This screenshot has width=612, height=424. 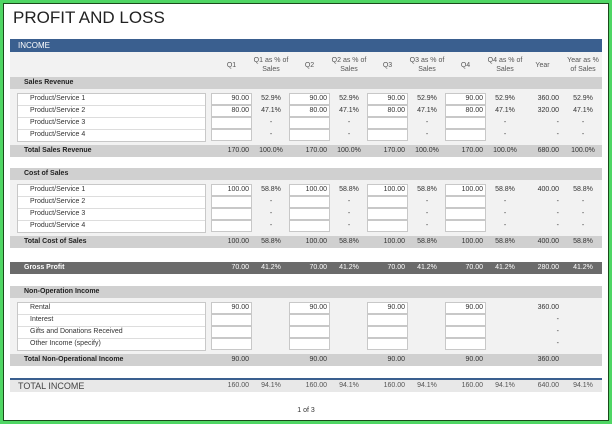 What do you see at coordinates (58, 134) in the screenshot?
I see `row-label: Product/Service 4` at bounding box center [58, 134].